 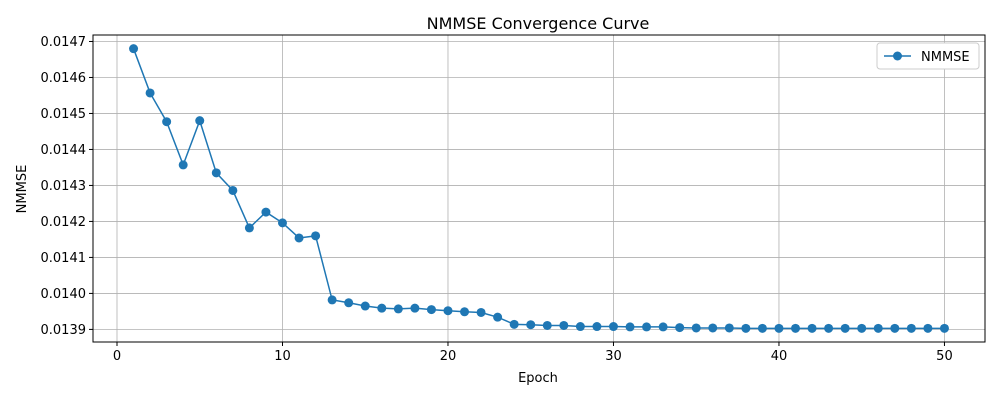 I want to click on y-tick-label: 0.0145, so click(x=64, y=114).